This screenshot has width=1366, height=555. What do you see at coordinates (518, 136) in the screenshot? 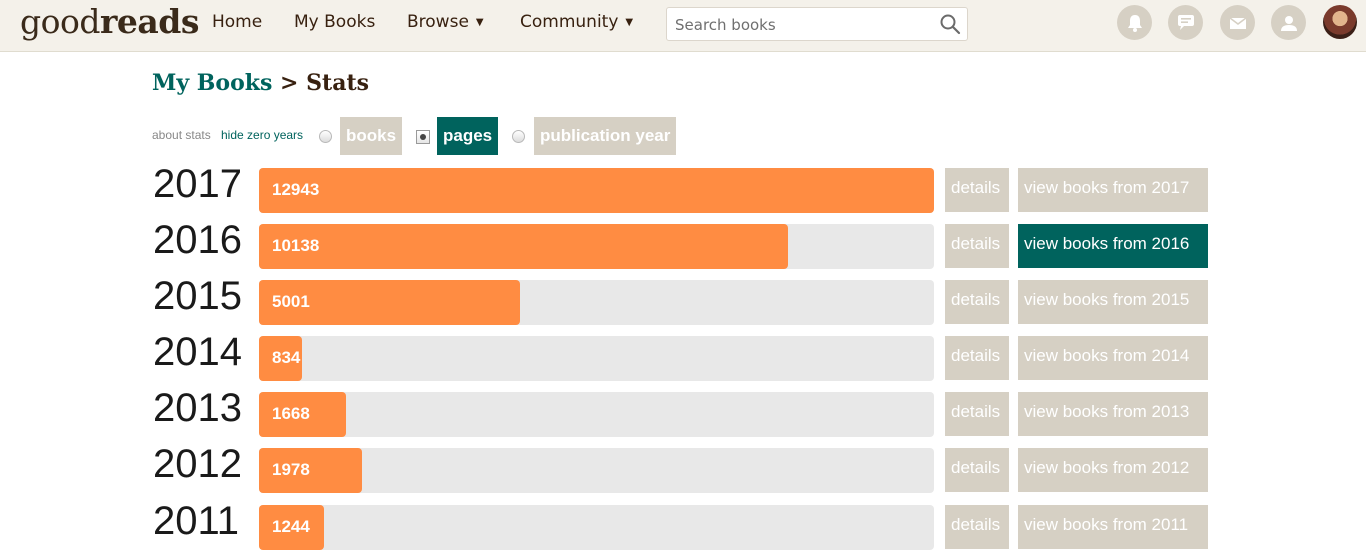
I see `publication-year-radio` at bounding box center [518, 136].